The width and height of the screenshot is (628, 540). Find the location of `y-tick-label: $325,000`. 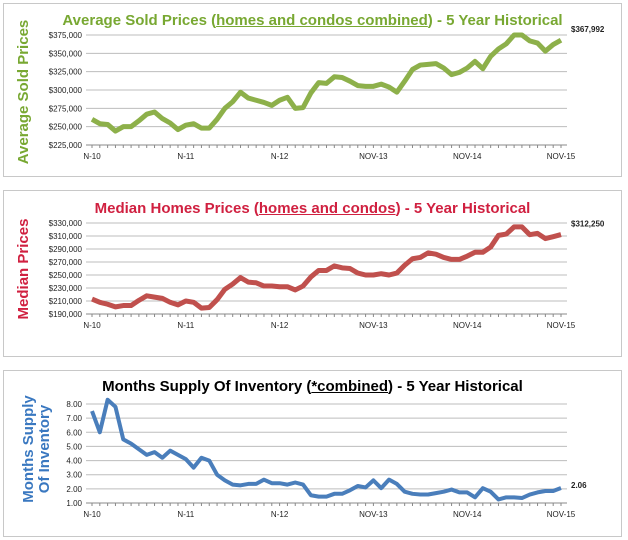

y-tick-label: $325,000 is located at coordinates (66, 72).